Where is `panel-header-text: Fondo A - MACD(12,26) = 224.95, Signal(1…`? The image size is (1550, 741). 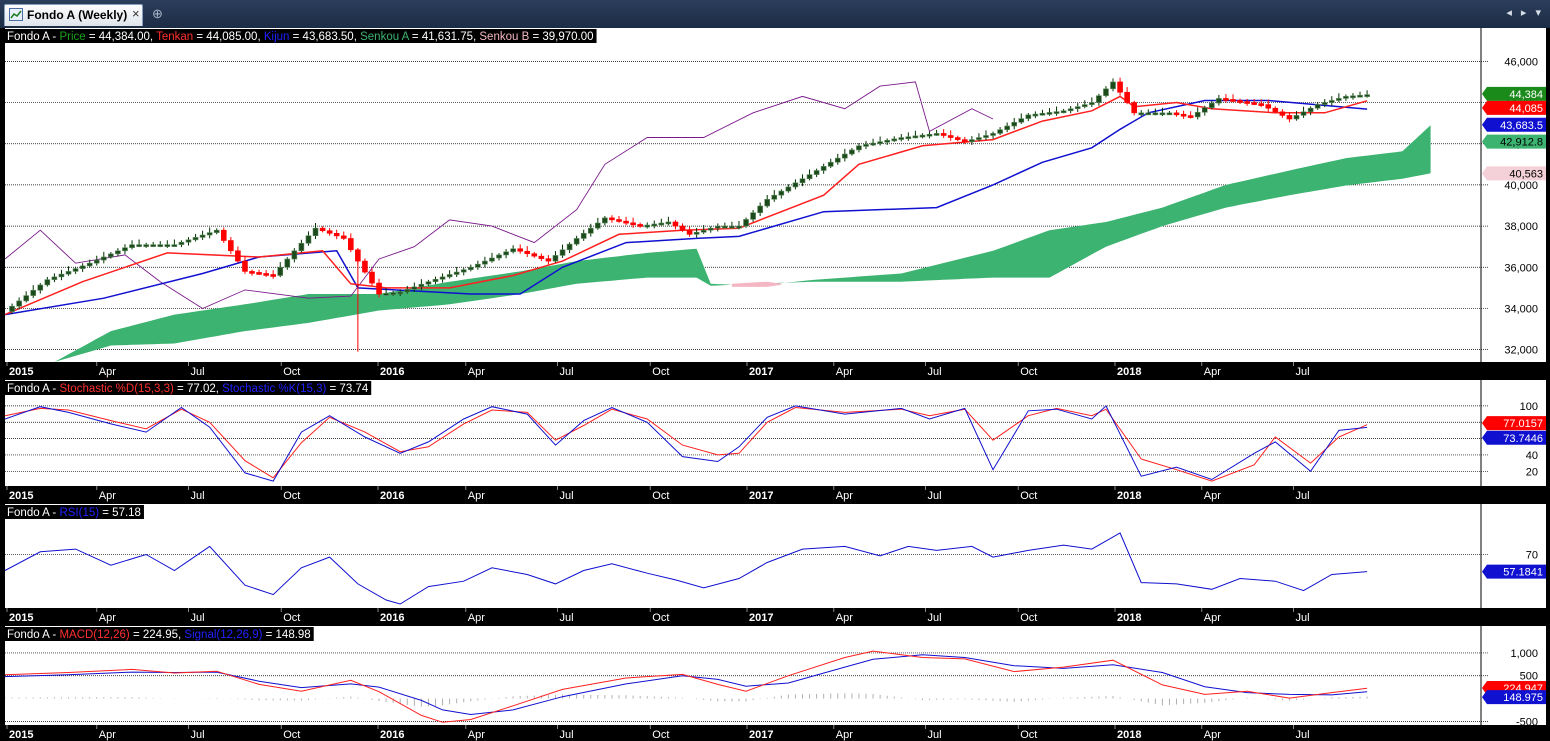
panel-header-text: Fondo A - MACD(12,26) = 224.95, Signal(1… is located at coordinates (159, 635).